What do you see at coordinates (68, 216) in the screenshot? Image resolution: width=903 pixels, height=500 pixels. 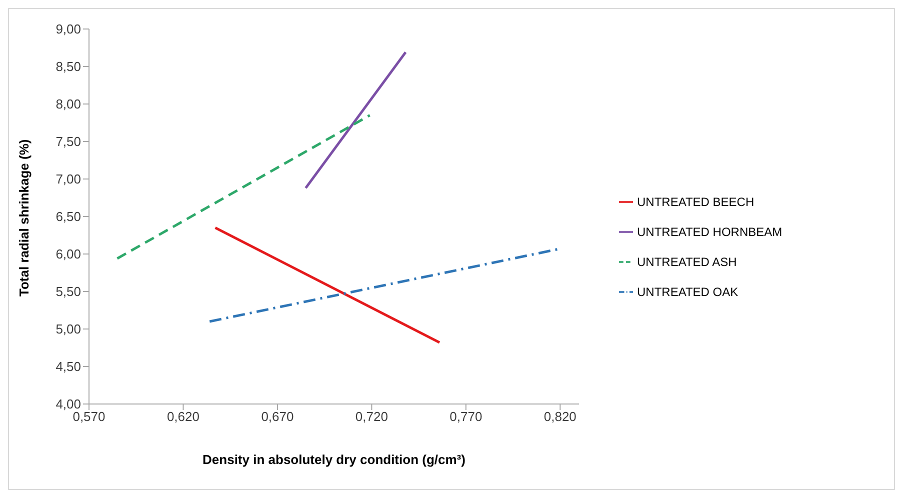 I see `y-tick-label: 6,50` at bounding box center [68, 216].